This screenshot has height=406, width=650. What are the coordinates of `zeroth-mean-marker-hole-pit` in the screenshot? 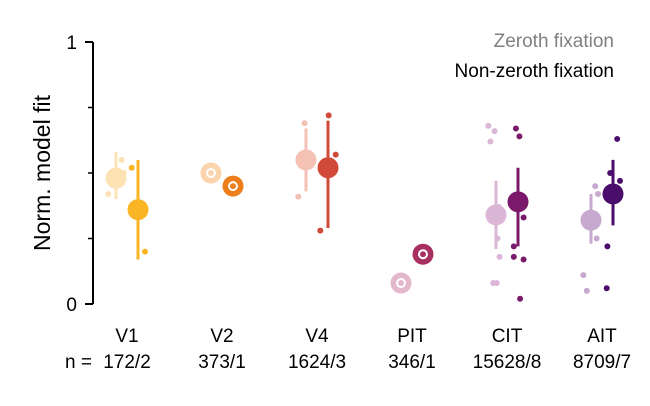 It's located at (401, 283).